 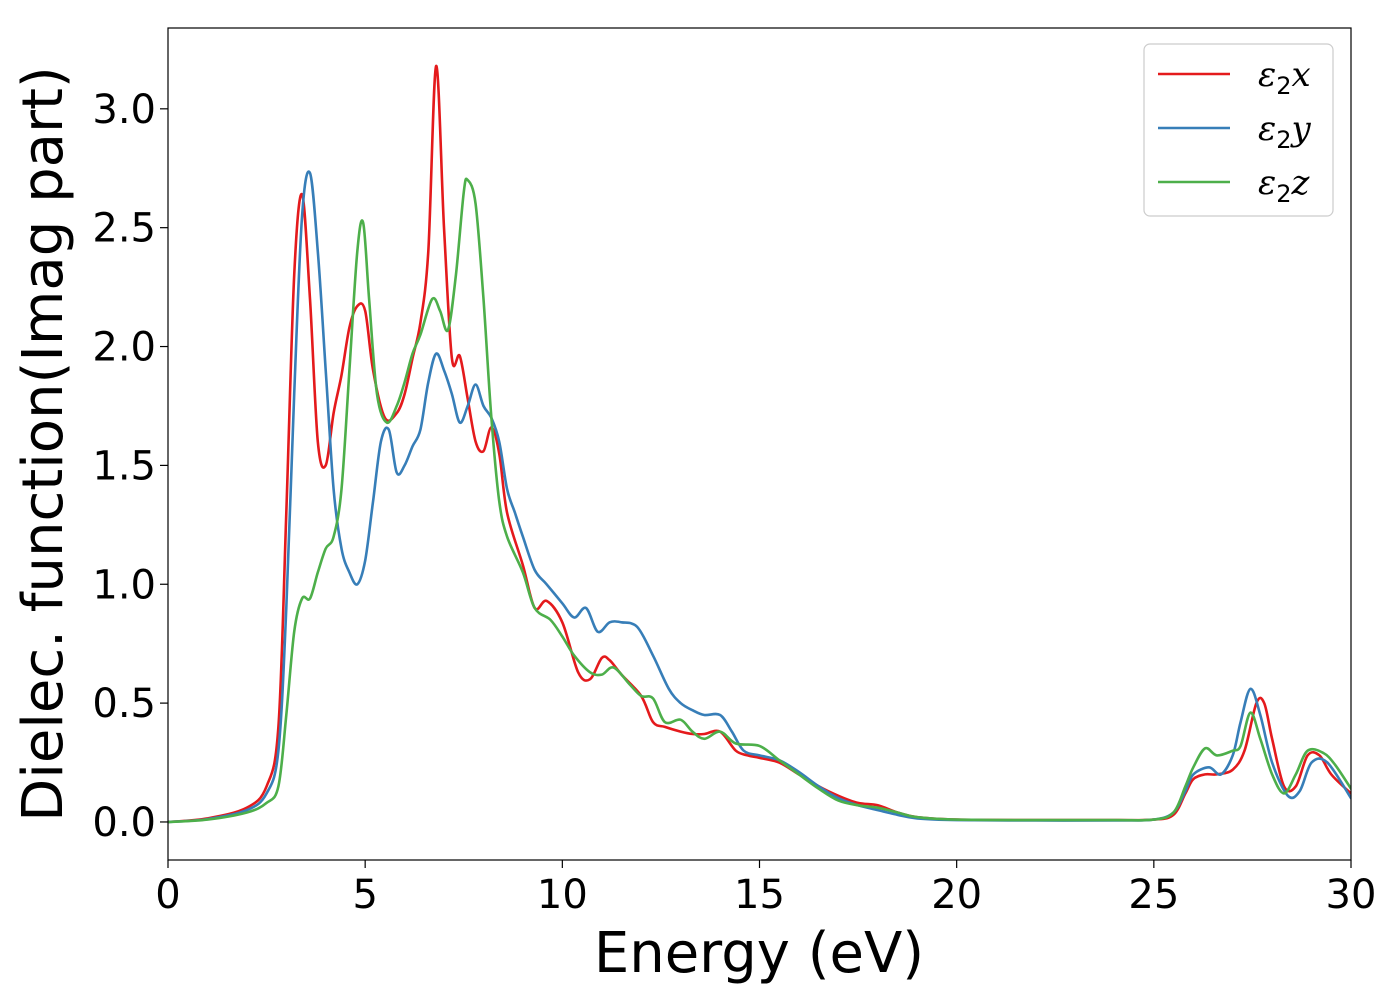 What do you see at coordinates (1351, 895) in the screenshot?
I see `x-tick-label: 30` at bounding box center [1351, 895].